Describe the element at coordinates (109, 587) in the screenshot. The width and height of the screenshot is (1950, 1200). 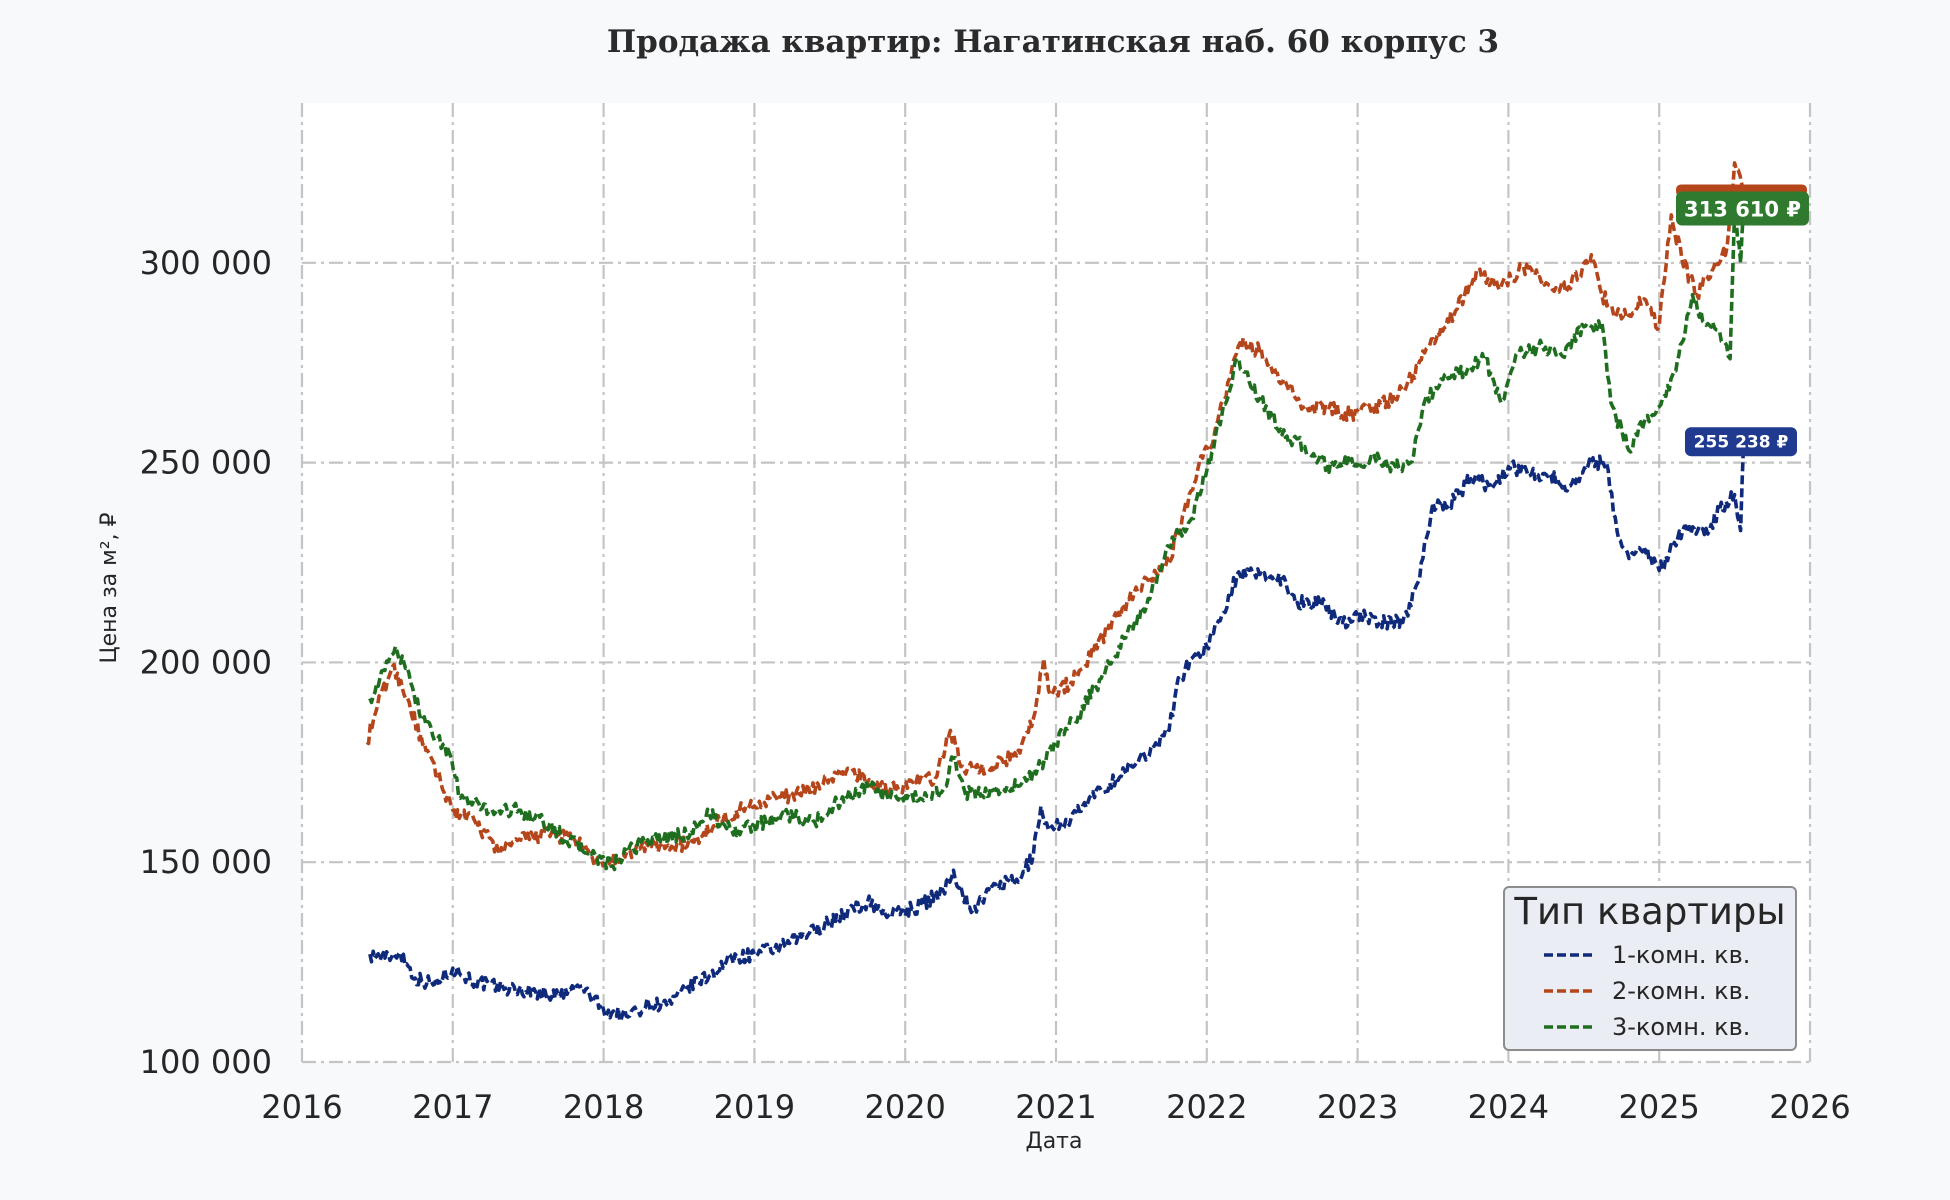
I see `y-axis-label: Цена за м², ₽` at that location.